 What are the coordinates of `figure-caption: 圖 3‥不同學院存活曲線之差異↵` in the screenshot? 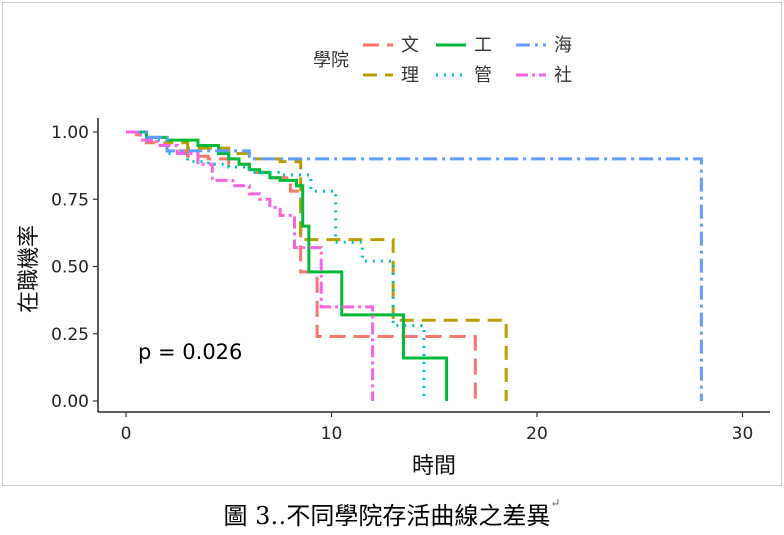 It's located at (392, 513).